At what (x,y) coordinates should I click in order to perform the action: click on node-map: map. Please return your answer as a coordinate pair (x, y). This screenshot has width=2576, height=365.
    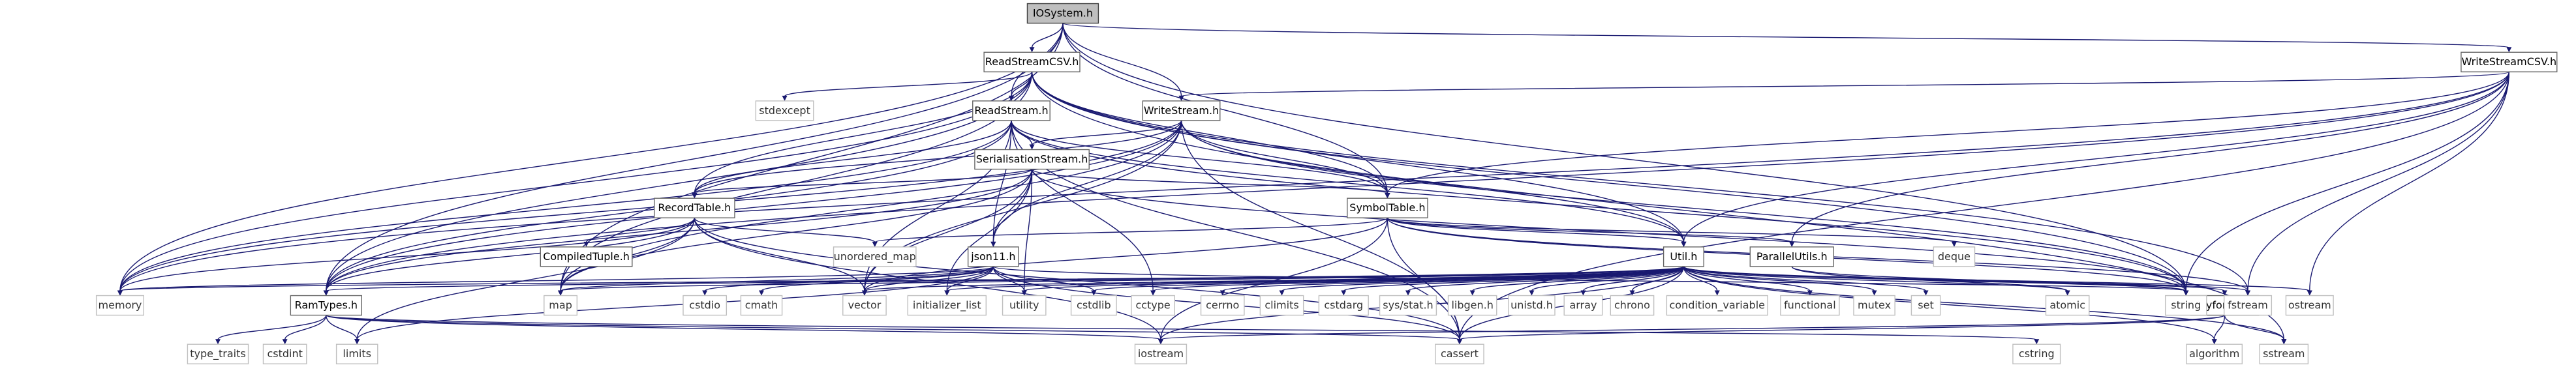
    Looking at the image, I should click on (561, 305).